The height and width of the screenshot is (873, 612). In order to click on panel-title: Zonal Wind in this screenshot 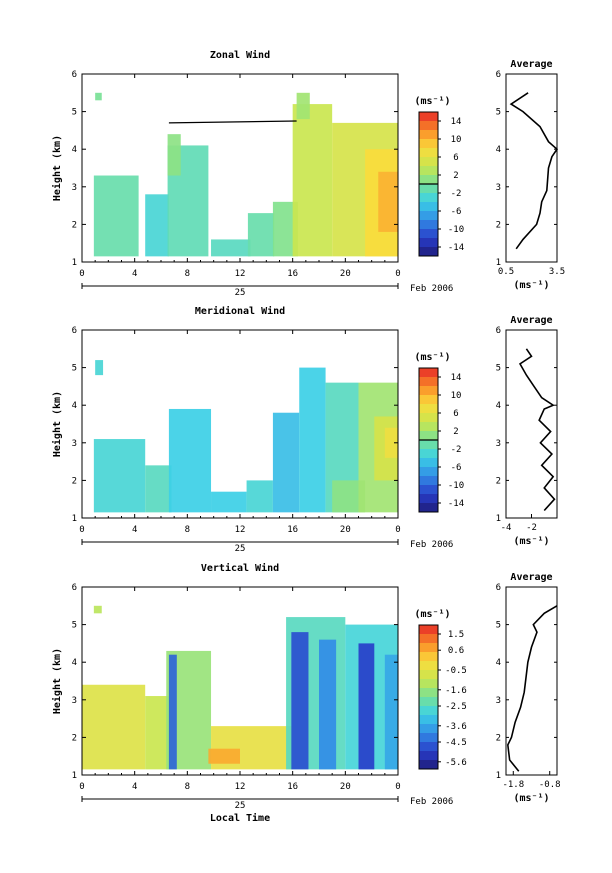, I will do `click(240, 55)`.